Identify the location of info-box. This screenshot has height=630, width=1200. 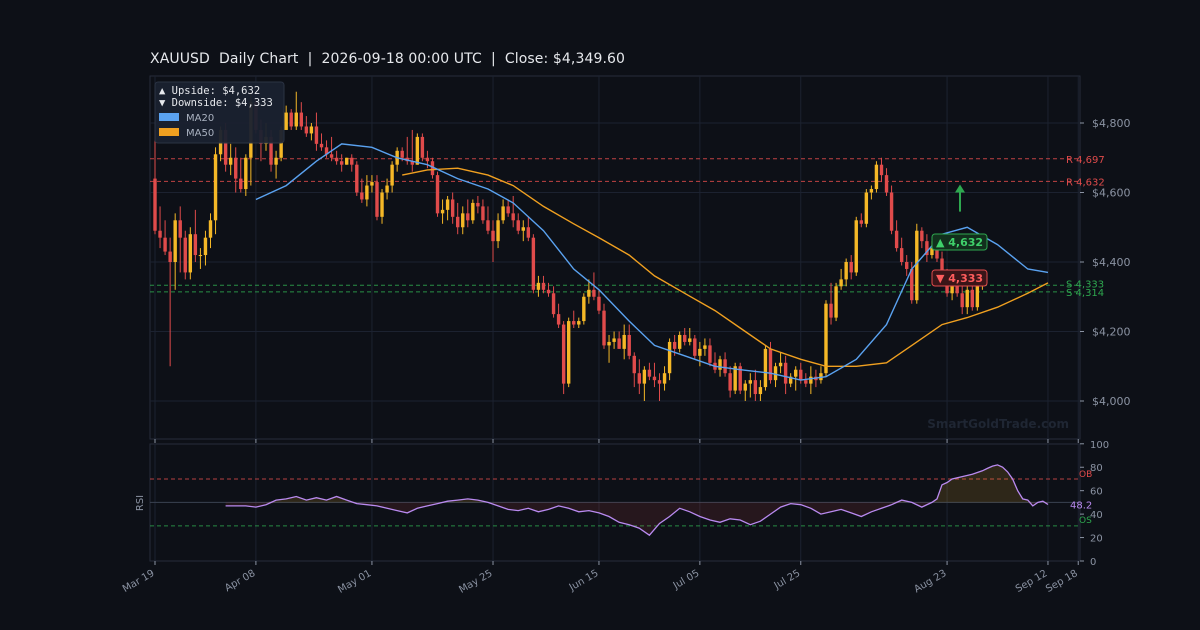
(219, 112).